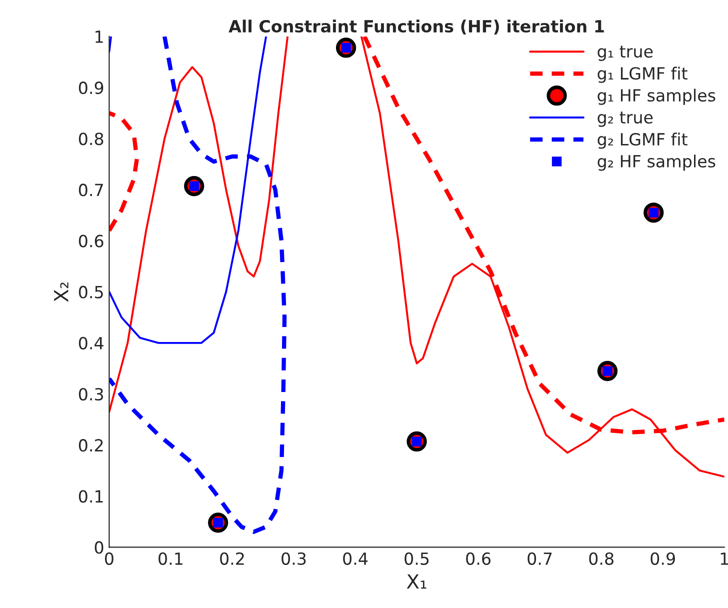 The image size is (728, 608). I want to click on x-tick-label: 0.5, so click(416, 558).